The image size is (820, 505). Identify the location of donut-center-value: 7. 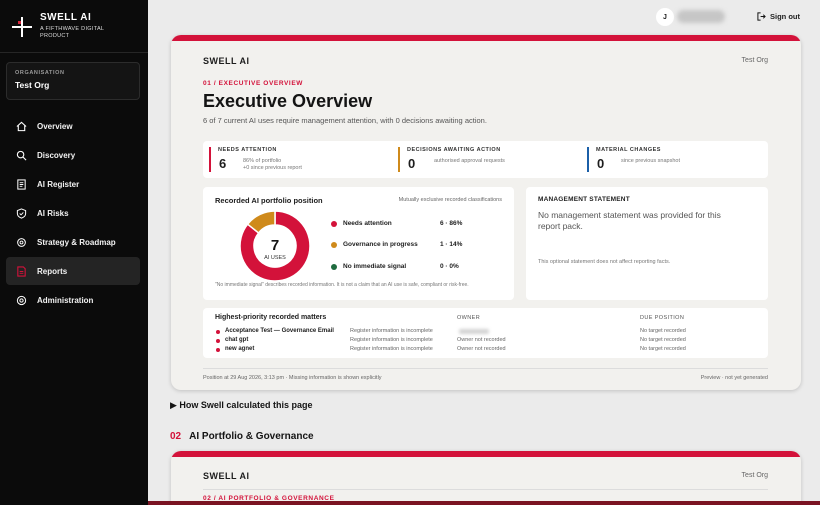
(275, 245).